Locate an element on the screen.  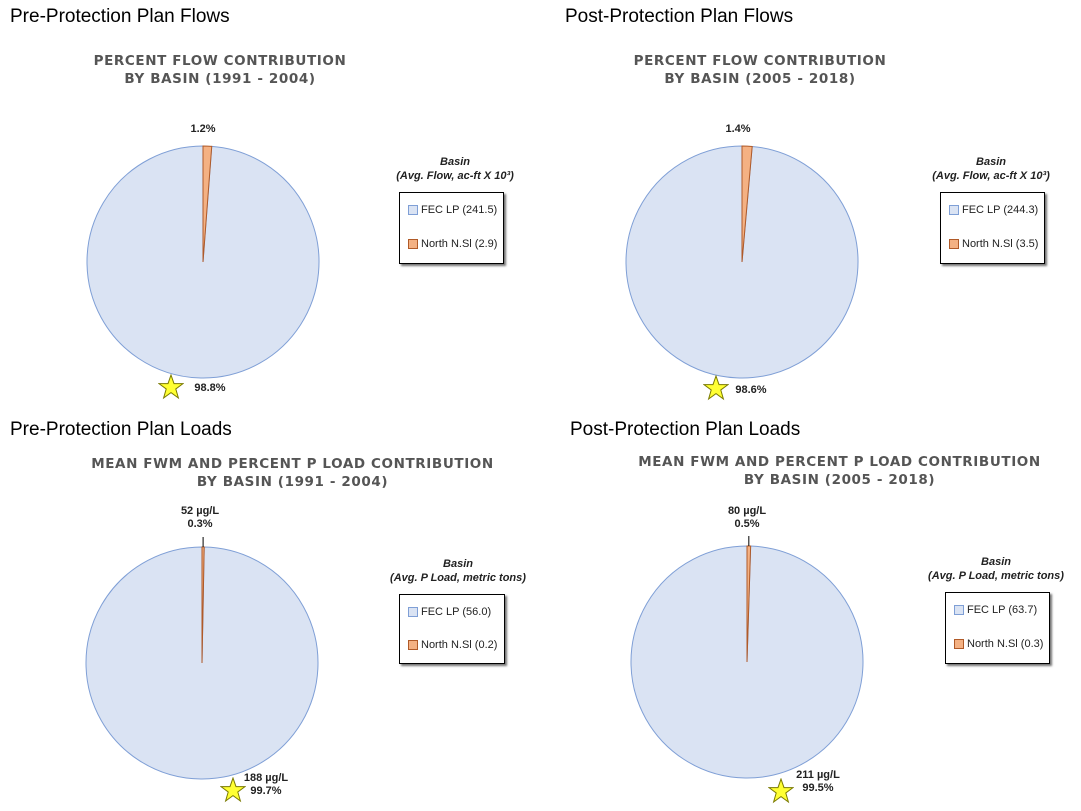
legend-entry-north: North N.Sl (0.3) is located at coordinates (998, 644).